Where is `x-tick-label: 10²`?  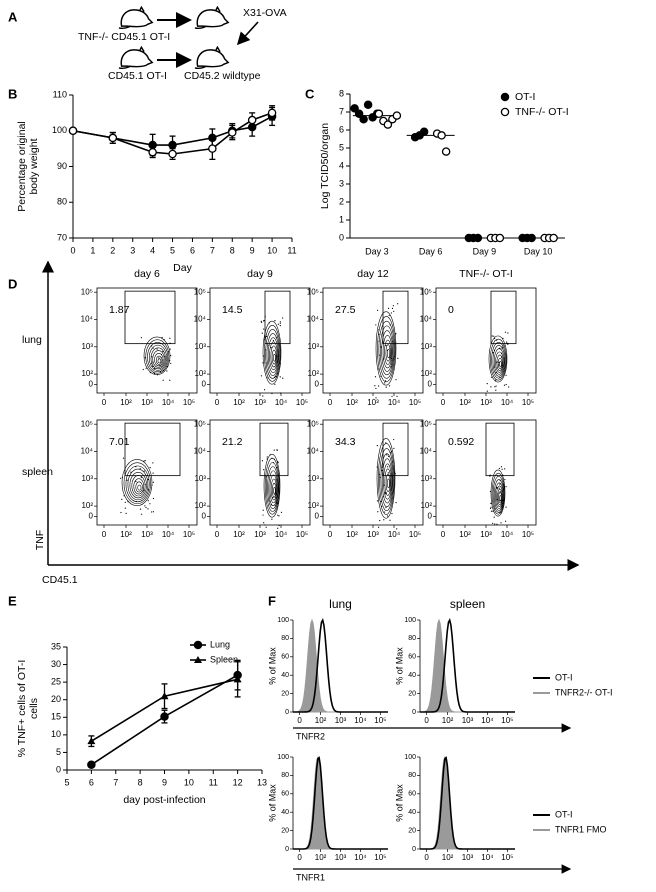
x-tick-label: 10² is located at coordinates (239, 402).